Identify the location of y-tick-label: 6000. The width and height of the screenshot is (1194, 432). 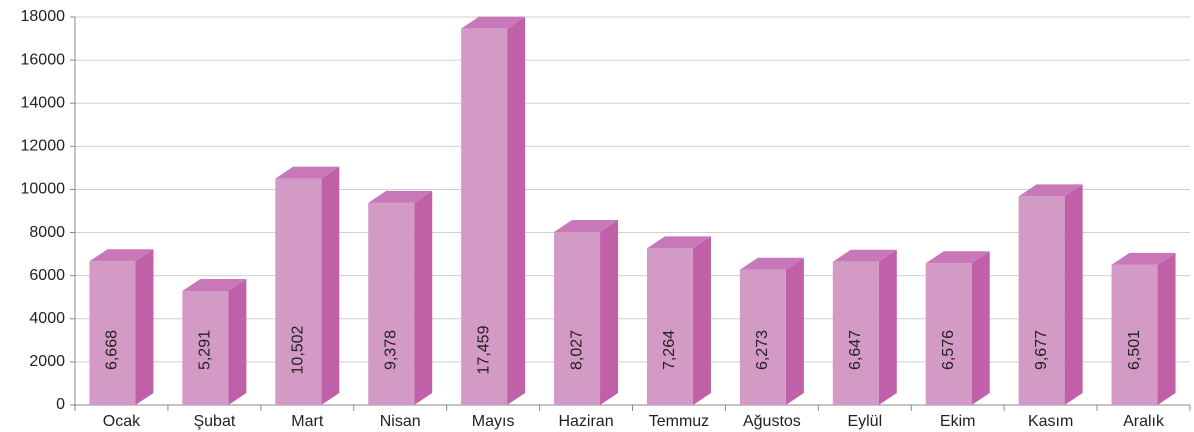
(47, 275).